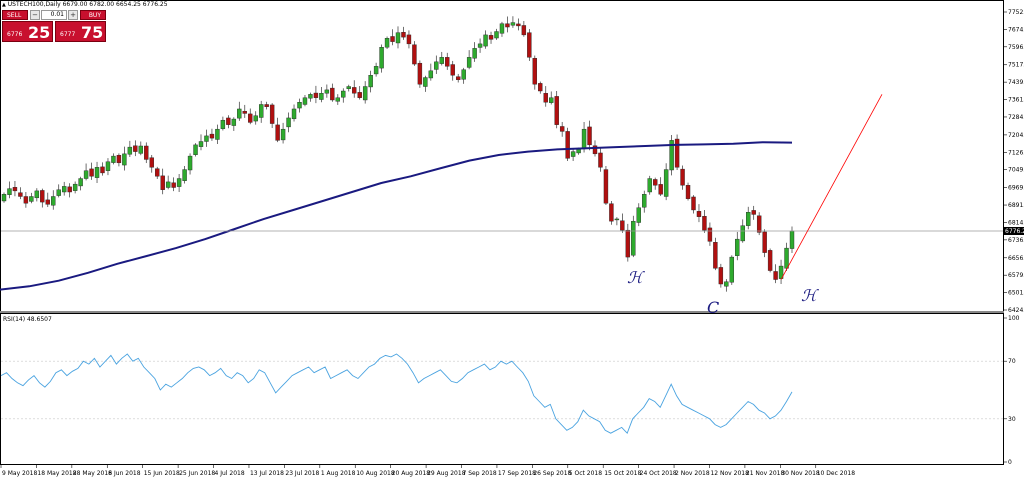  What do you see at coordinates (27, 319) in the screenshot?
I see `rsi-indicator-label: RSI(14) 48.6507` at bounding box center [27, 319].